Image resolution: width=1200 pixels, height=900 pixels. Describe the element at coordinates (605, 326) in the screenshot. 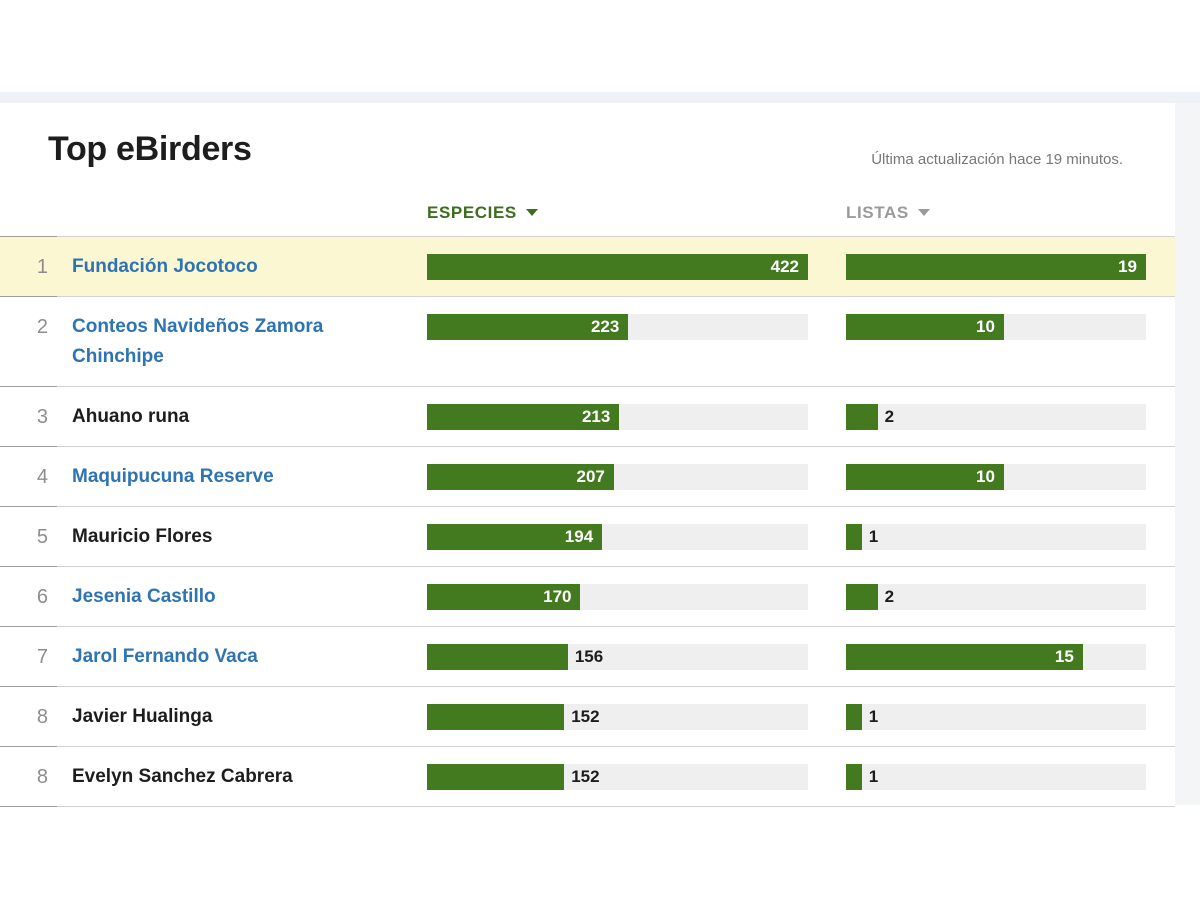

I see `especies-value: 223` at that location.